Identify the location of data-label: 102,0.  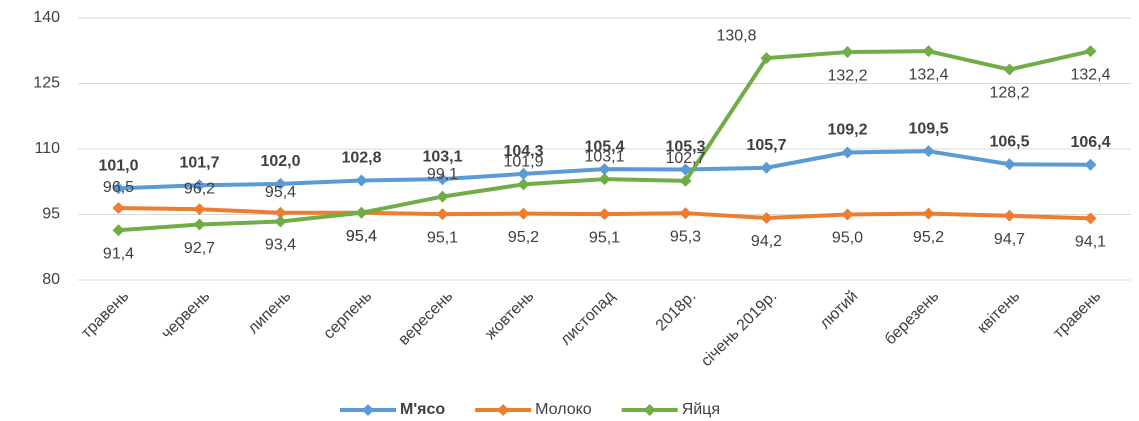
(280, 161).